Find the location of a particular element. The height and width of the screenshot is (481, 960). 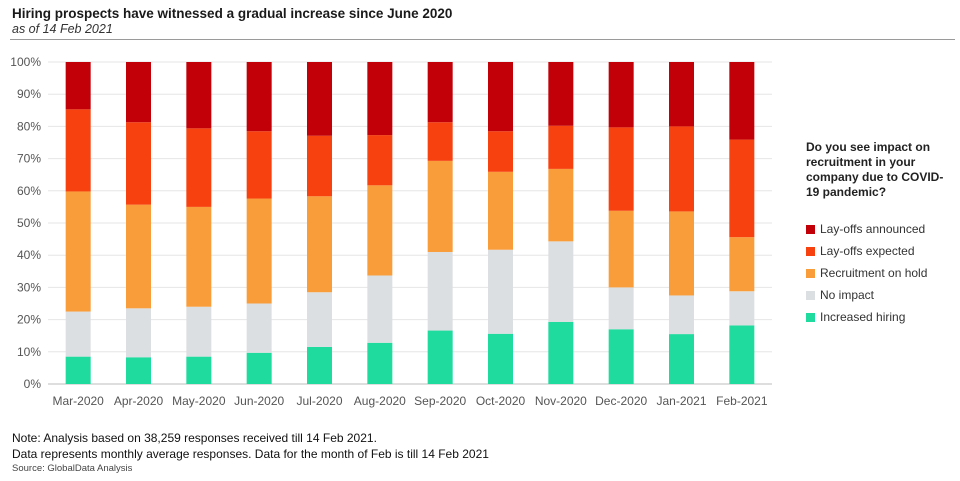

x-tick-label: Nov-2020 is located at coordinates (561, 401).